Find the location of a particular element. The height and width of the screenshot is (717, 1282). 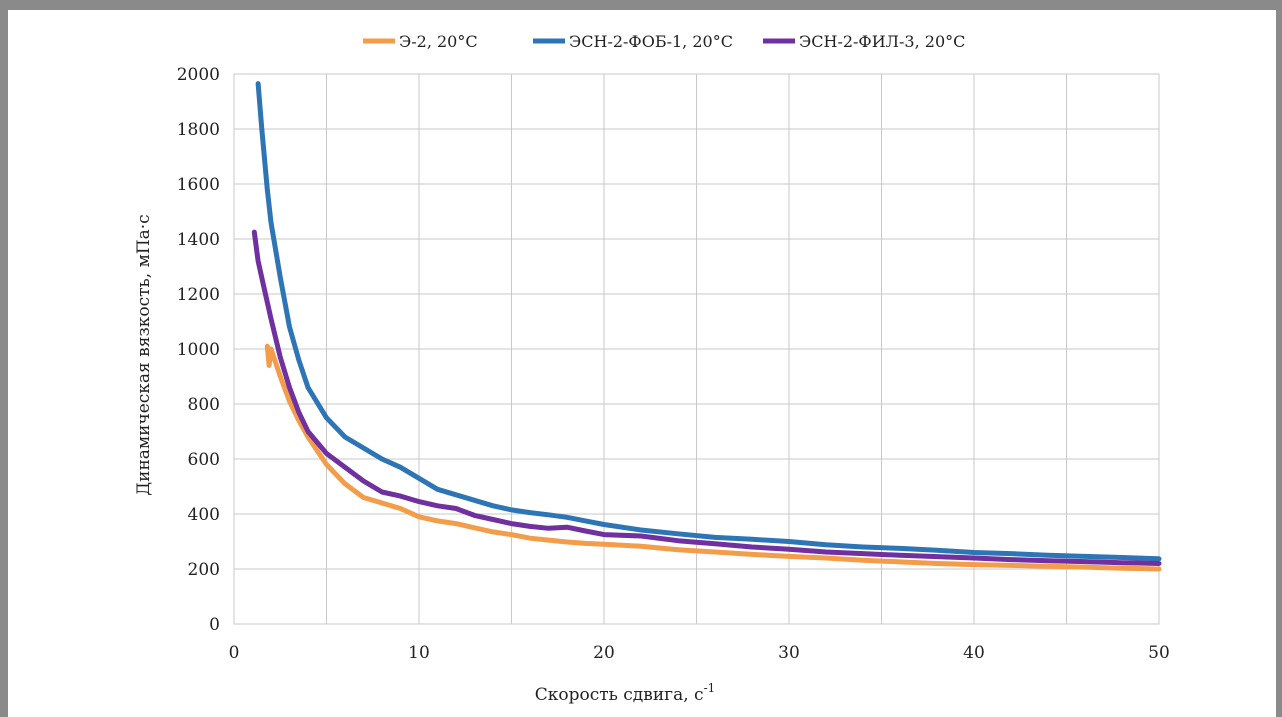

y-tick-label: 1000 is located at coordinates (198, 350).